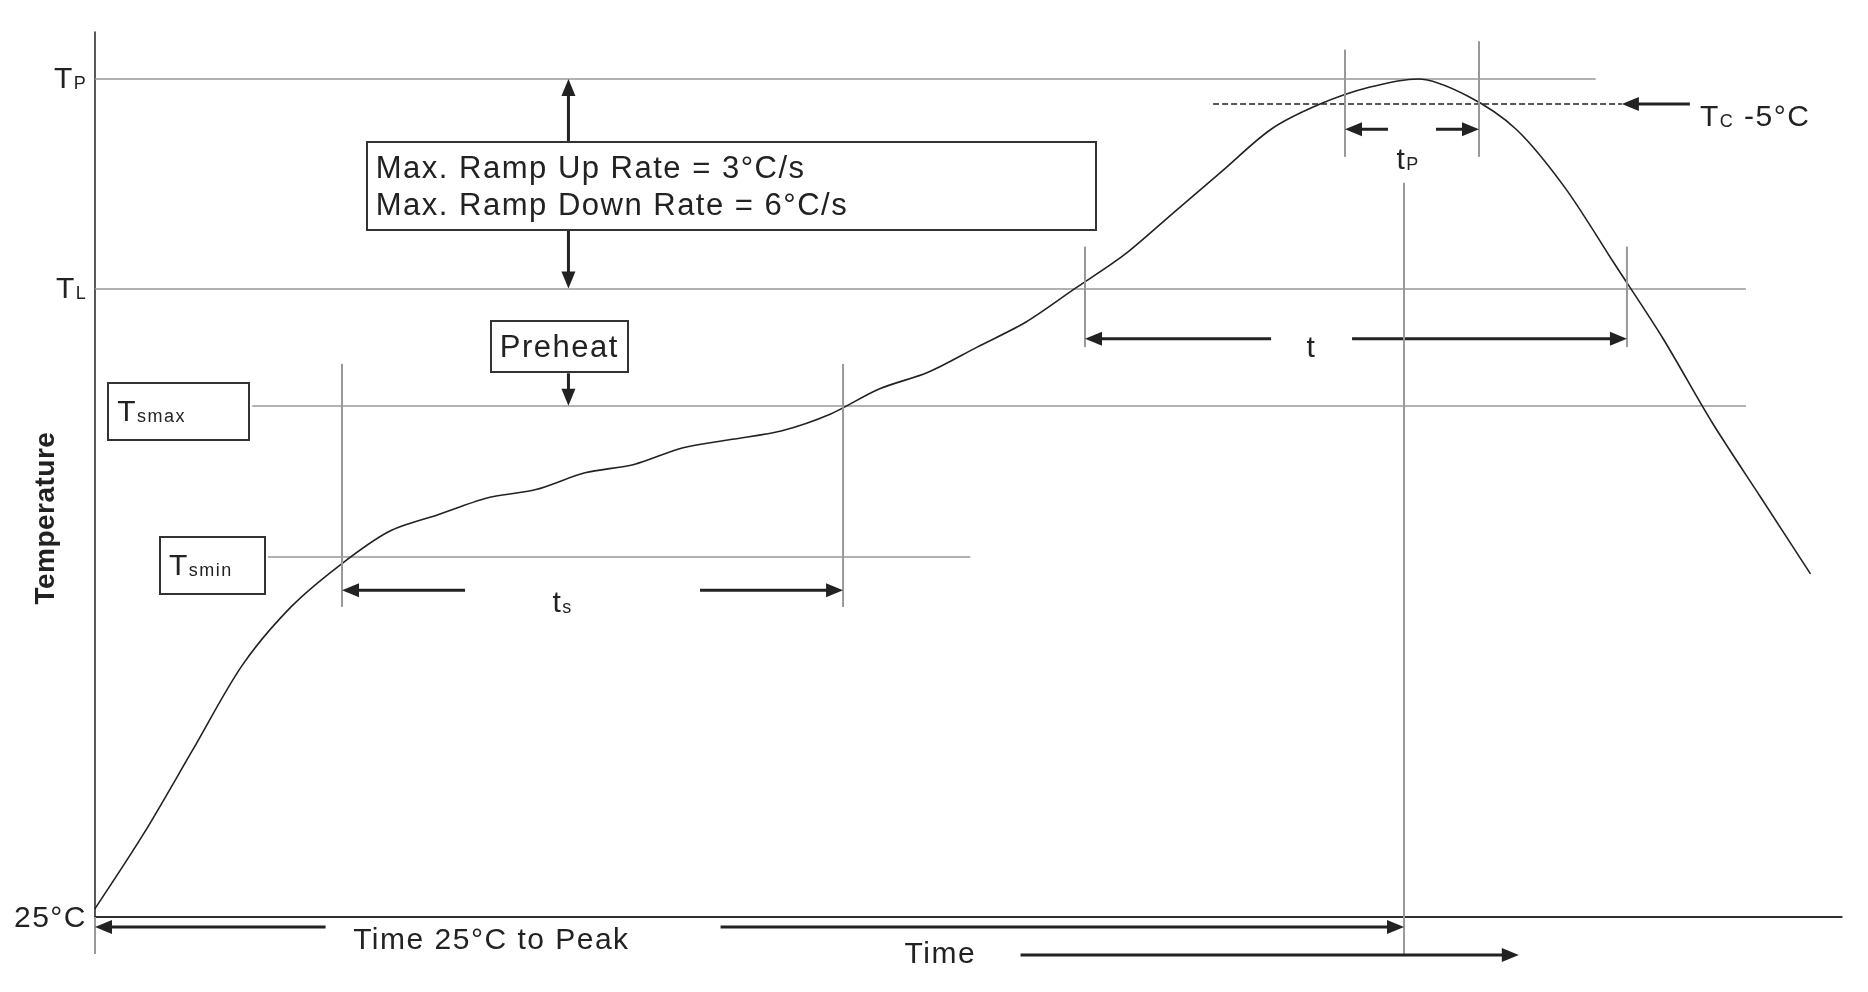 The image size is (1868, 992). What do you see at coordinates (491, 939) in the screenshot?
I see `text: Time 25°C to Peak` at bounding box center [491, 939].